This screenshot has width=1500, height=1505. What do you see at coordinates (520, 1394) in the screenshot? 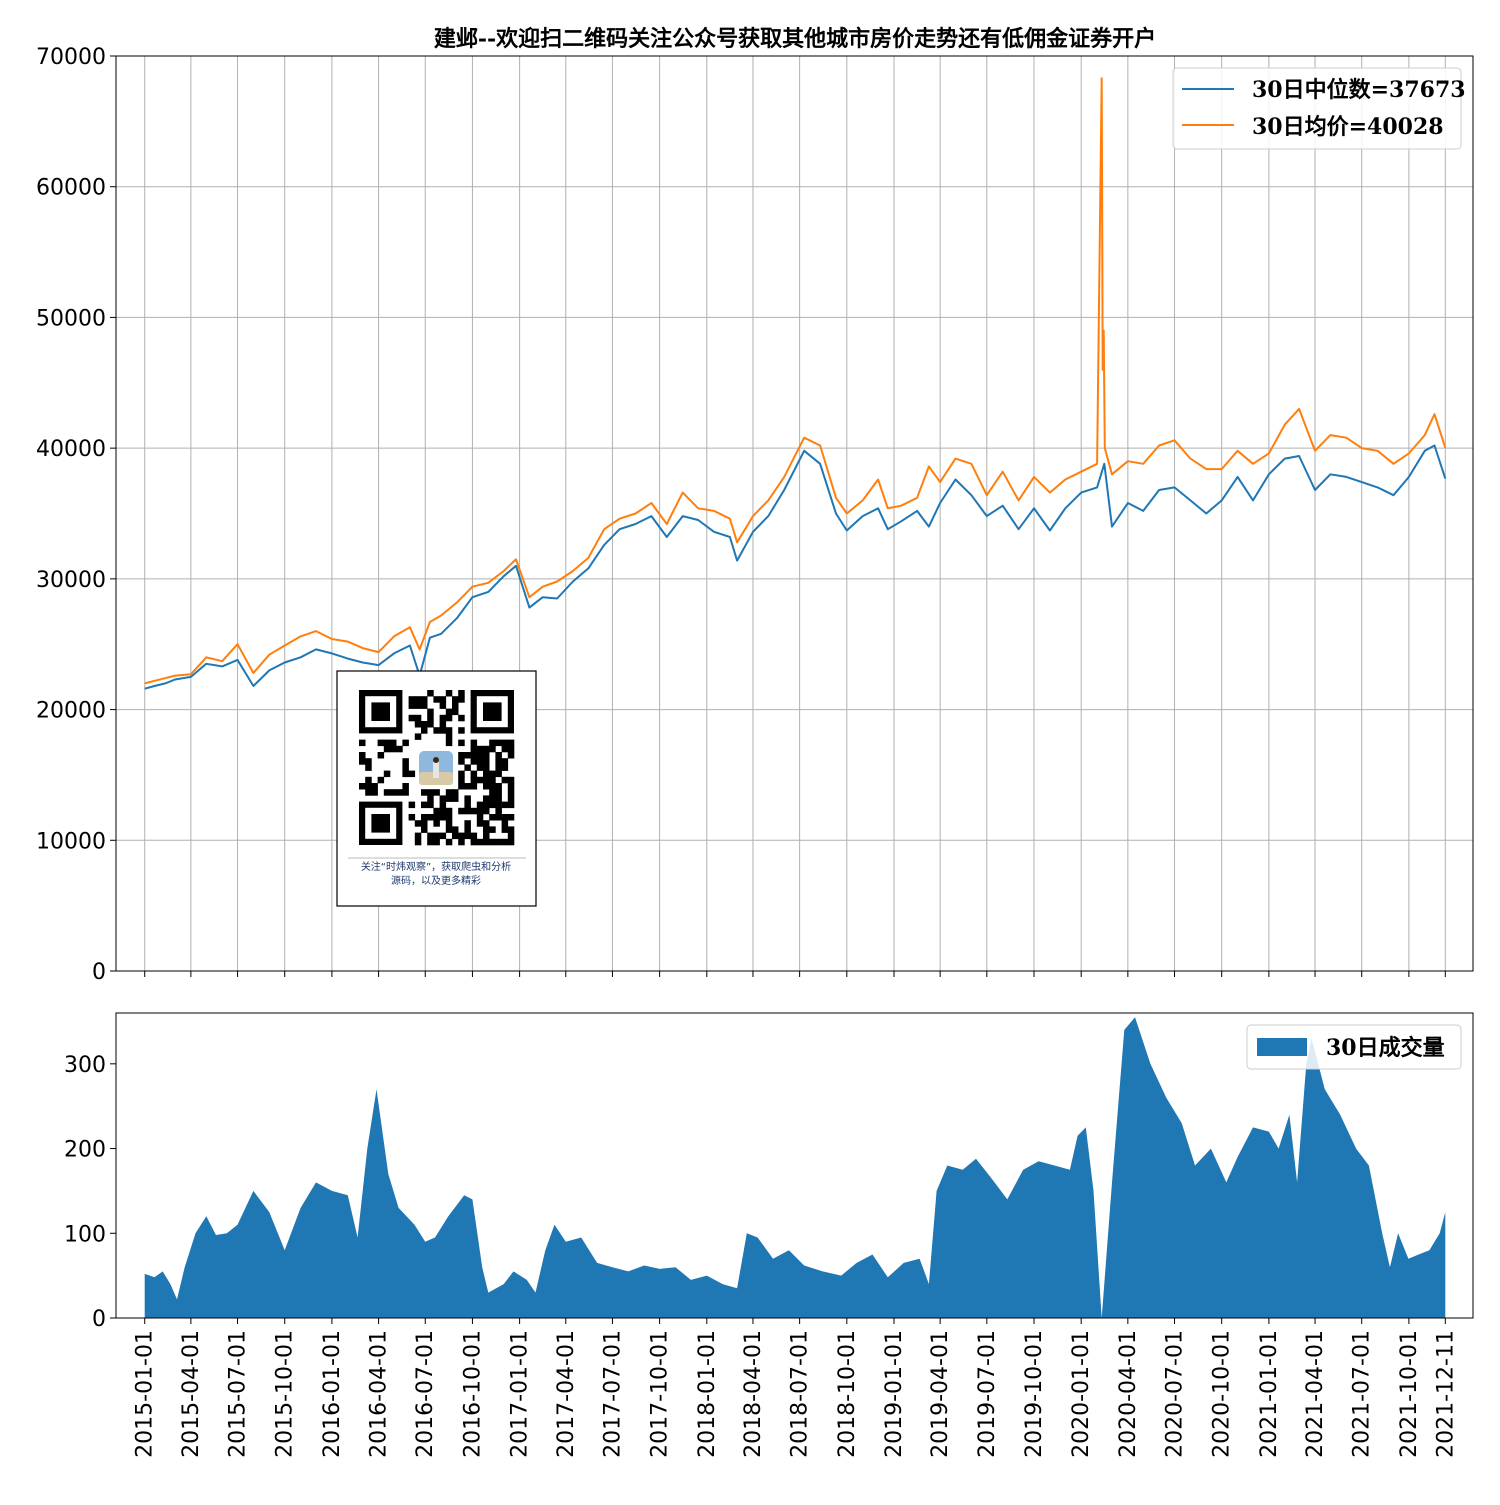
I see `x-tick-label: 2017-01-01` at bounding box center [520, 1394].